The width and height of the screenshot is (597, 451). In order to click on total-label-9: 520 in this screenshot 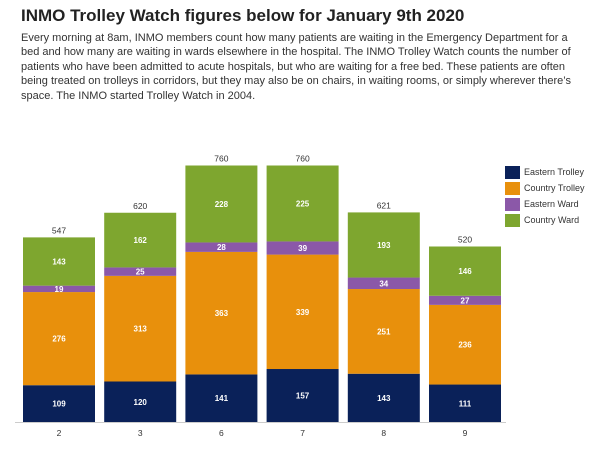, I will do `click(465, 240)`.